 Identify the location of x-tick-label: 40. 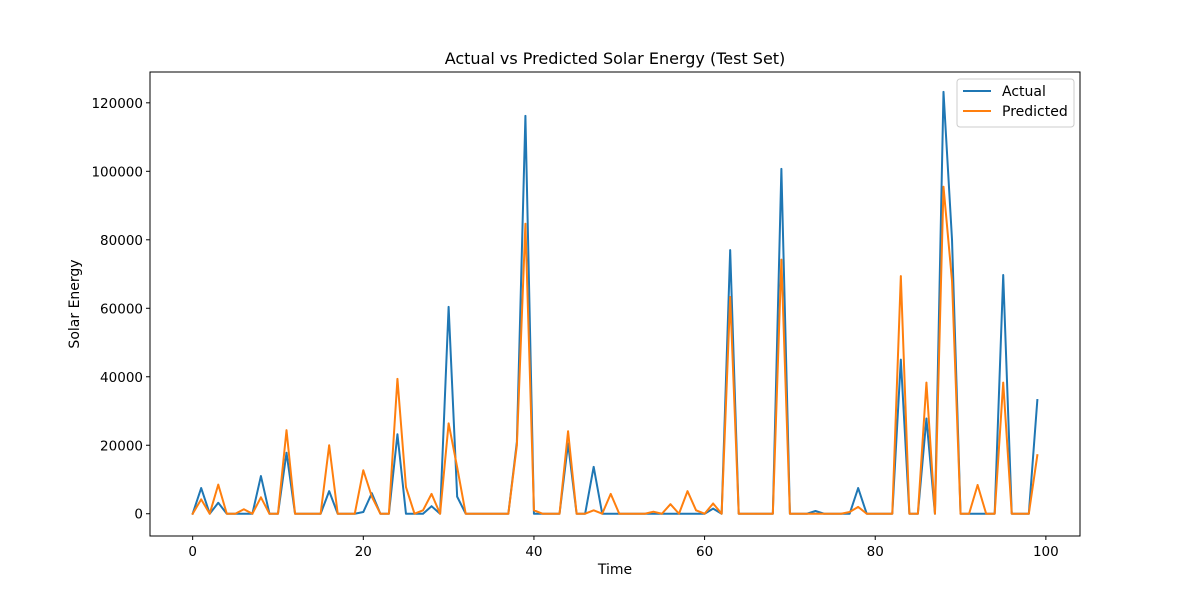
(533, 552).